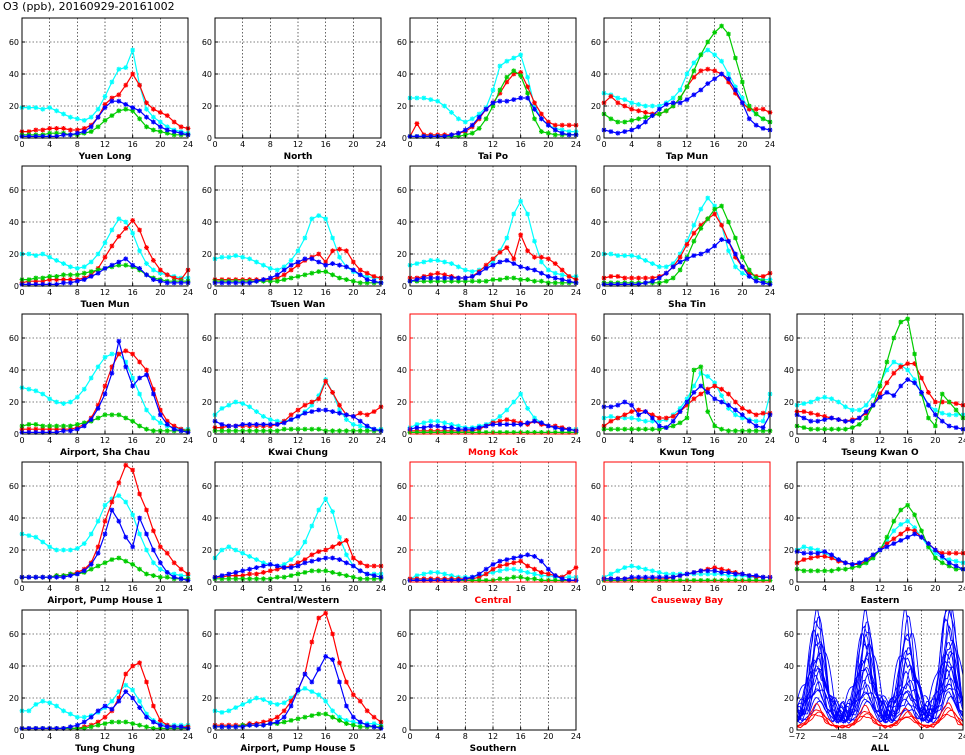 This screenshot has height=755, width=965. What do you see at coordinates (209, 286) in the screenshot?
I see `y-tick-label: 0` at bounding box center [209, 286].